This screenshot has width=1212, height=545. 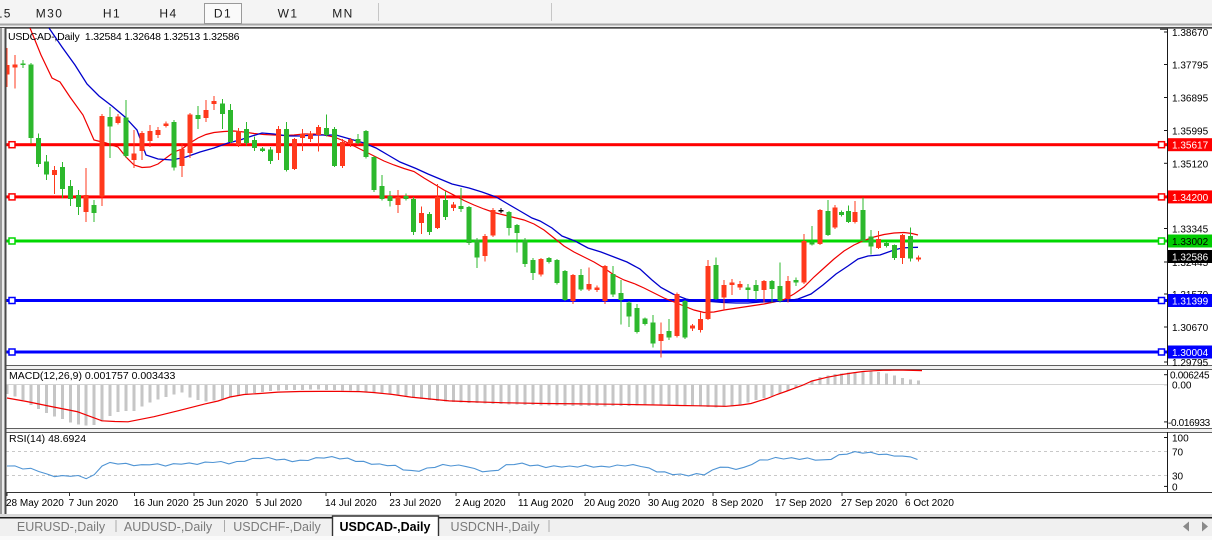 I want to click on svg-text: 6 Oct 2020, so click(x=929, y=503).